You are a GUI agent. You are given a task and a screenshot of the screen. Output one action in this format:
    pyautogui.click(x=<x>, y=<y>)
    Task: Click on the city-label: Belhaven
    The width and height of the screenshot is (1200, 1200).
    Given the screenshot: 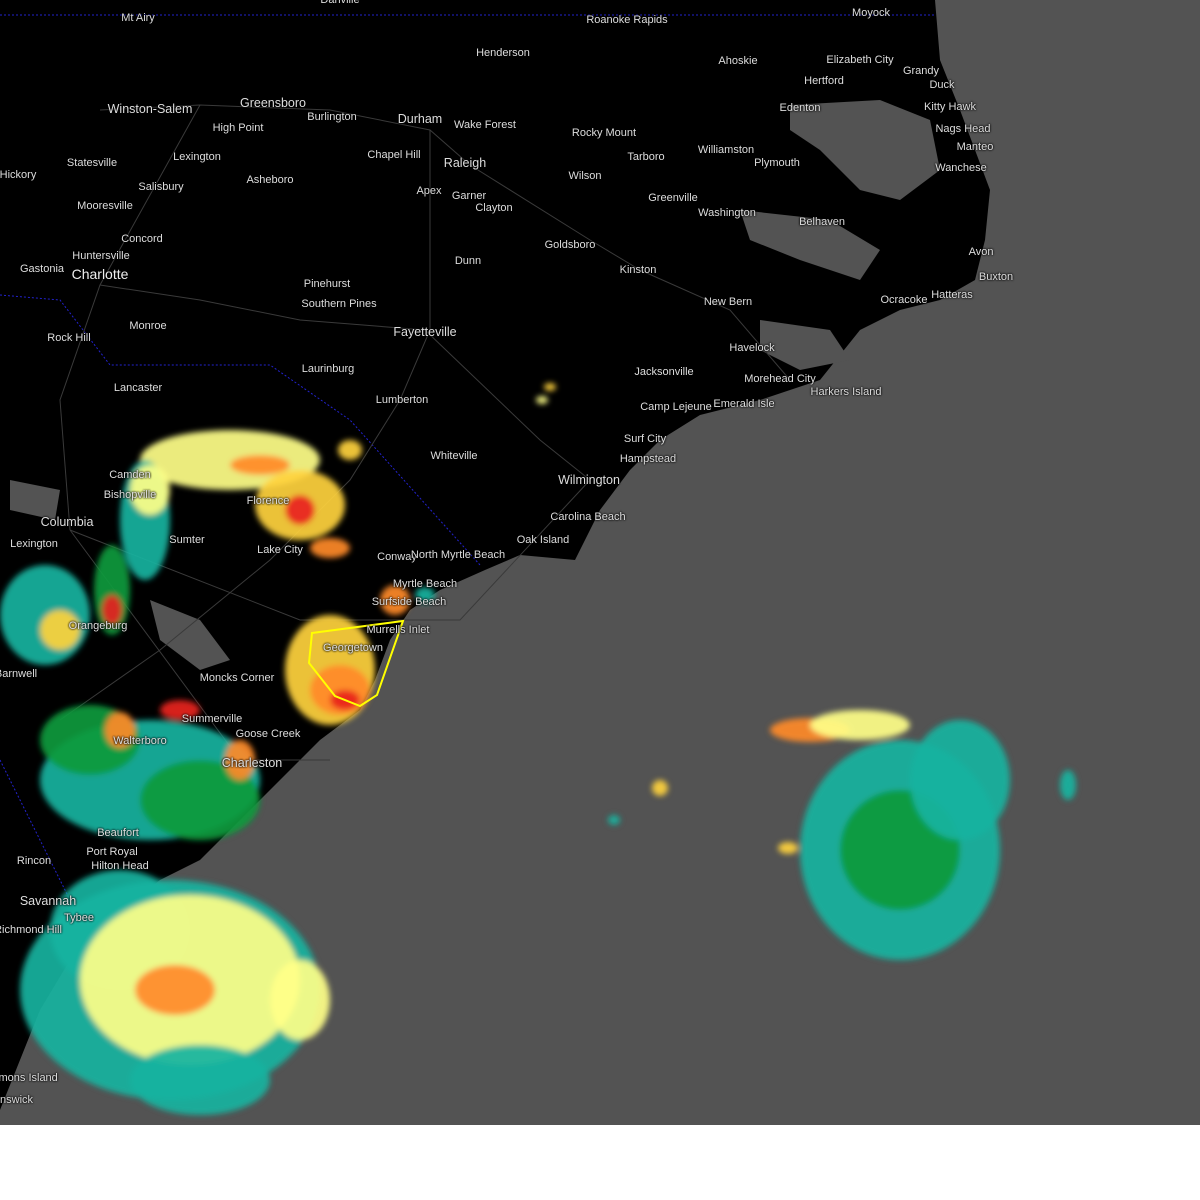 What is the action you would take?
    pyautogui.click(x=822, y=222)
    